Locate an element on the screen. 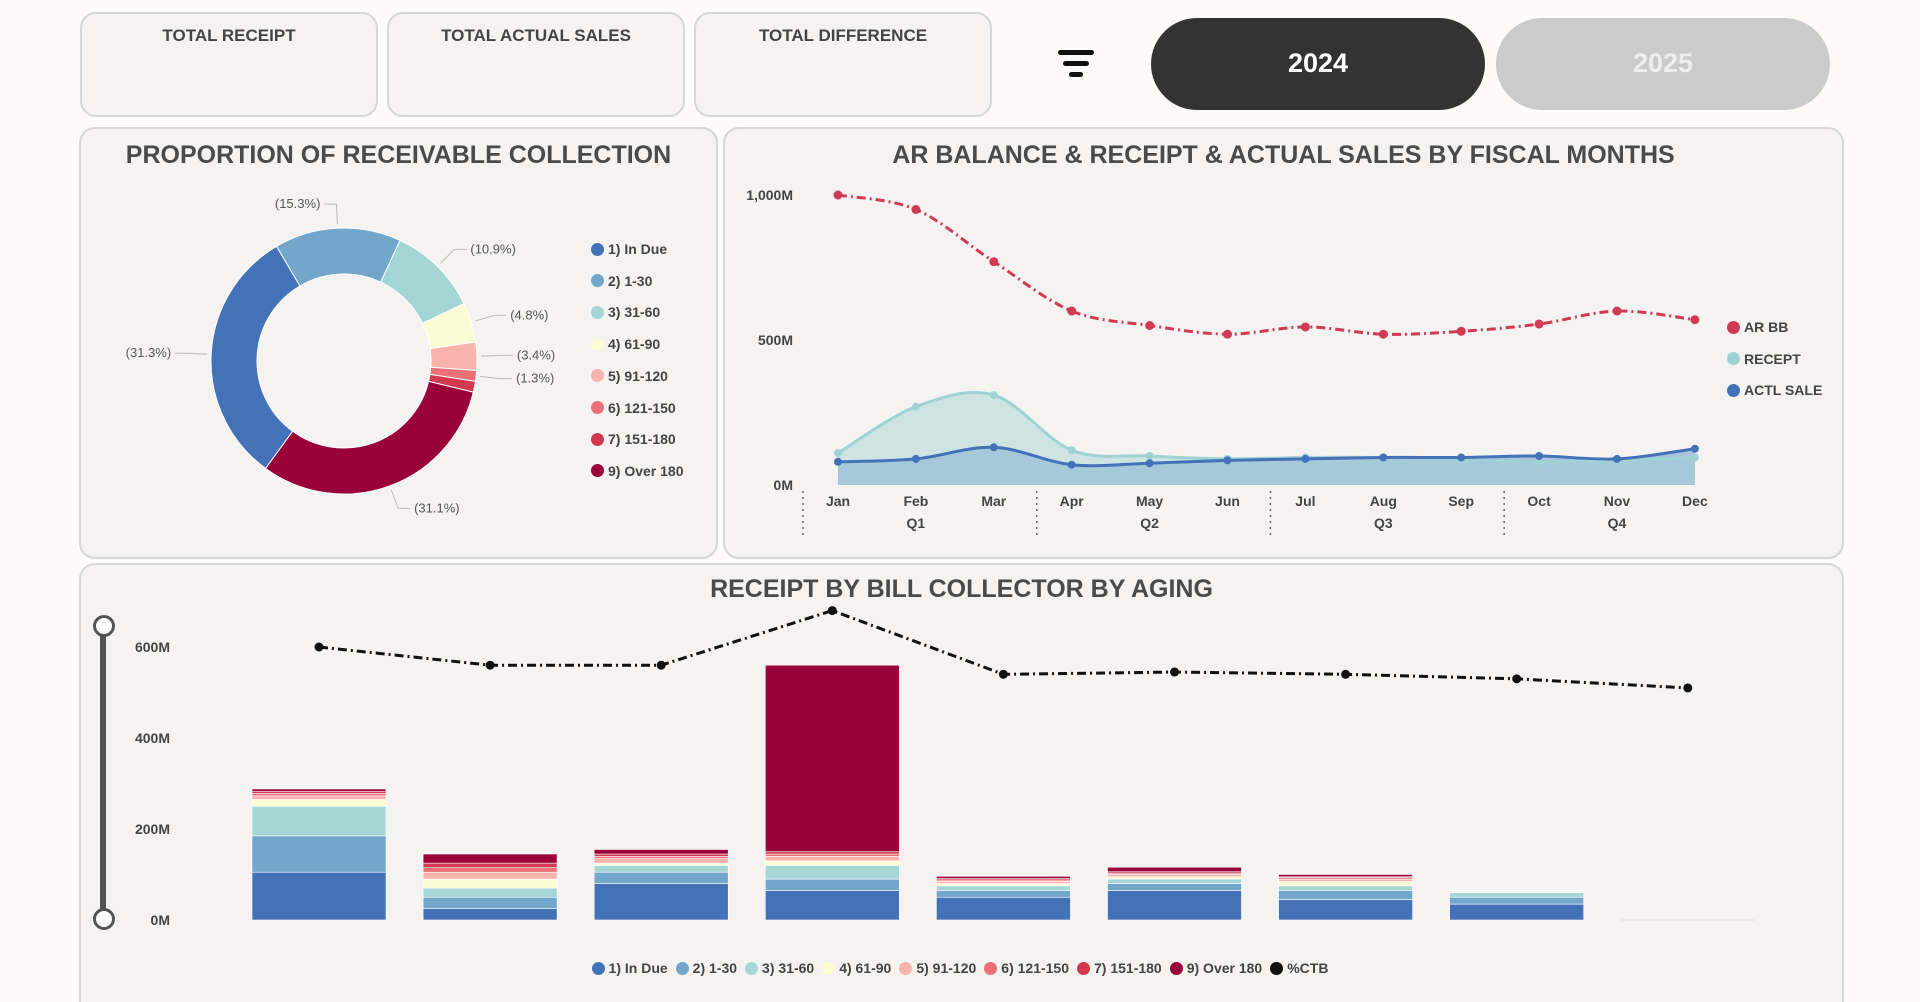 This screenshot has width=1920, height=1002. zoom-slider-handle-bottom is located at coordinates (104, 919).